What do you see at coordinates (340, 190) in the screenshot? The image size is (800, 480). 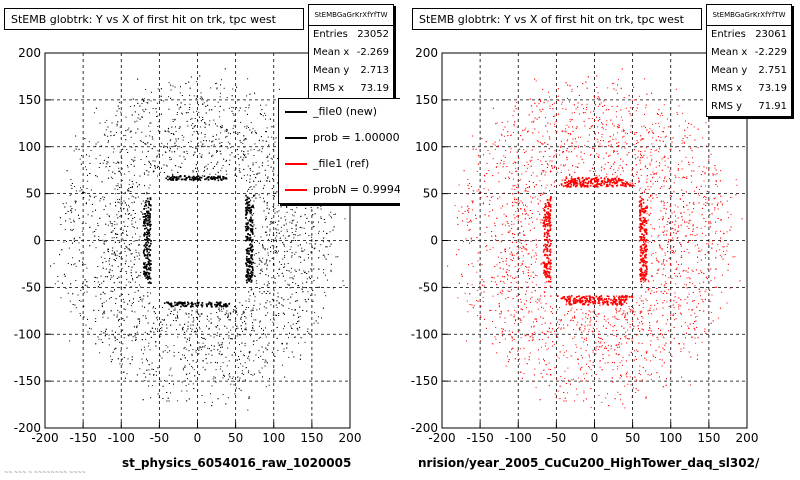 I see `legend-entry: probN = 0.99943` at bounding box center [340, 190].